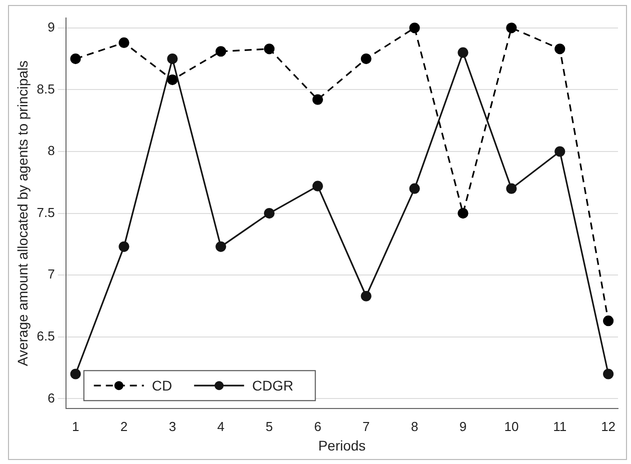 This screenshot has height=464, width=631. Describe the element at coordinates (220, 426) in the screenshot. I see `x-tick-label: 4` at that location.